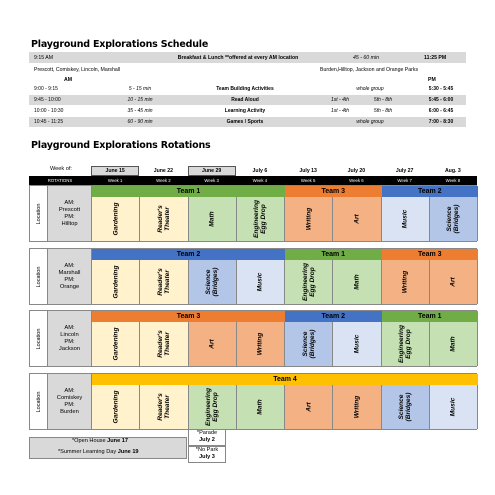 Image resolution: width=495 pixels, height=495 pixels. What do you see at coordinates (70, 338) in the screenshot?
I see `site-label: AM: Lincoln PM: Jackson` at bounding box center [70, 338].